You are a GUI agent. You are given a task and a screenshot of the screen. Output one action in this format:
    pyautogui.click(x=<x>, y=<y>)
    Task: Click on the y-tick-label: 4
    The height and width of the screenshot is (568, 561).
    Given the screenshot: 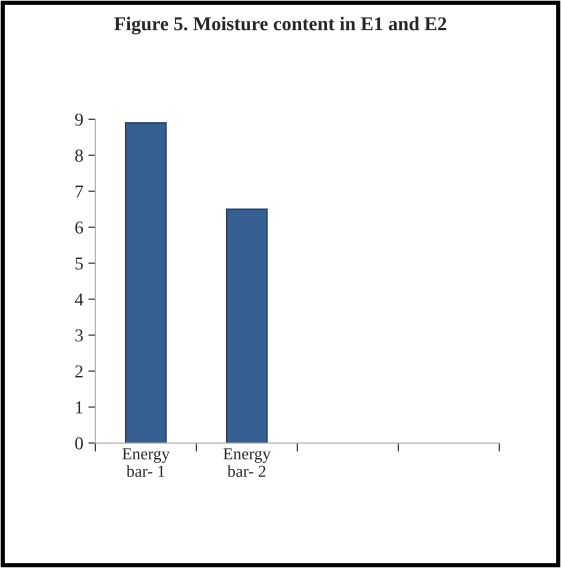 What is the action you would take?
    pyautogui.click(x=79, y=300)
    